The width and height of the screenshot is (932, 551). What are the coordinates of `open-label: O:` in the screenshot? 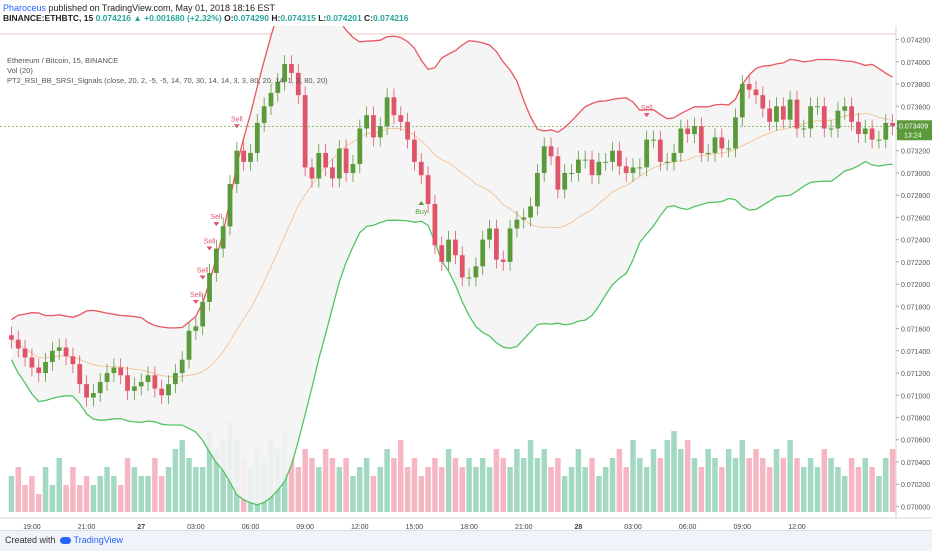 It's located at (229, 18).